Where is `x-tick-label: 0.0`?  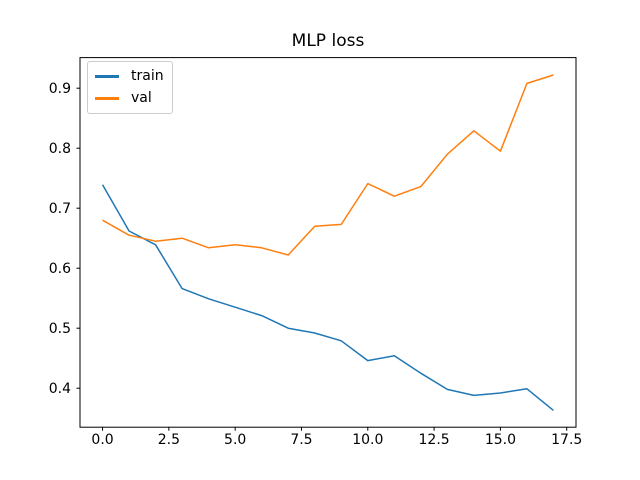
x-tick-label: 0.0 is located at coordinates (102, 440).